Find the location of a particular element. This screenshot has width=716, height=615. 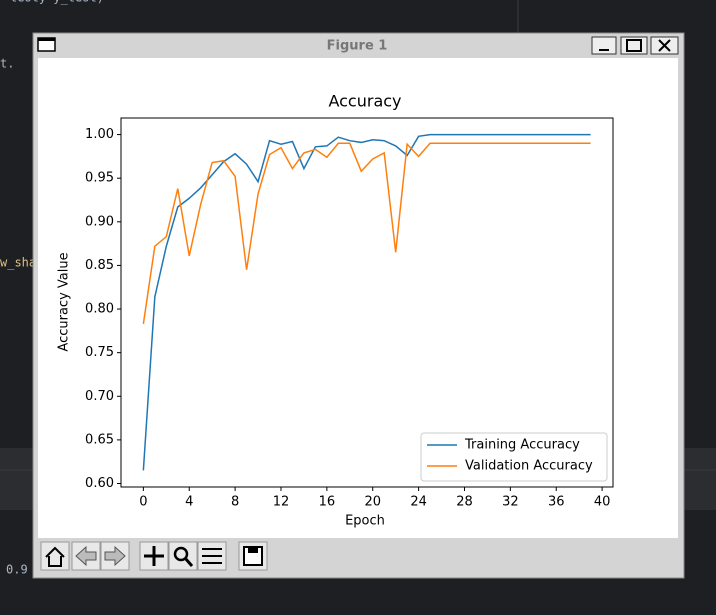

close-icon is located at coordinates (664, 45).